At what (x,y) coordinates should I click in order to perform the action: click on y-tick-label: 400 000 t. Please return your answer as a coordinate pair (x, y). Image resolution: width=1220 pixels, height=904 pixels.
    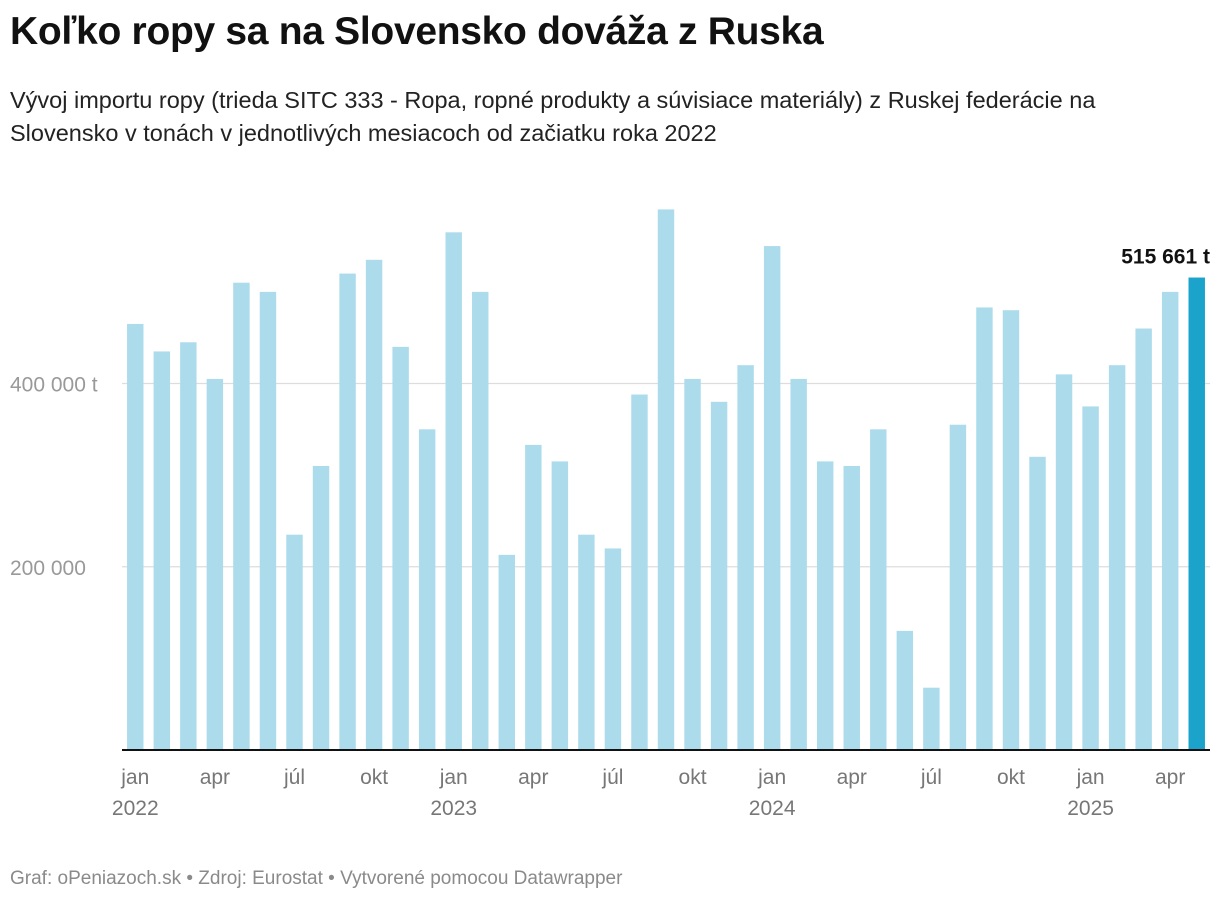
    Looking at the image, I should click on (54, 385).